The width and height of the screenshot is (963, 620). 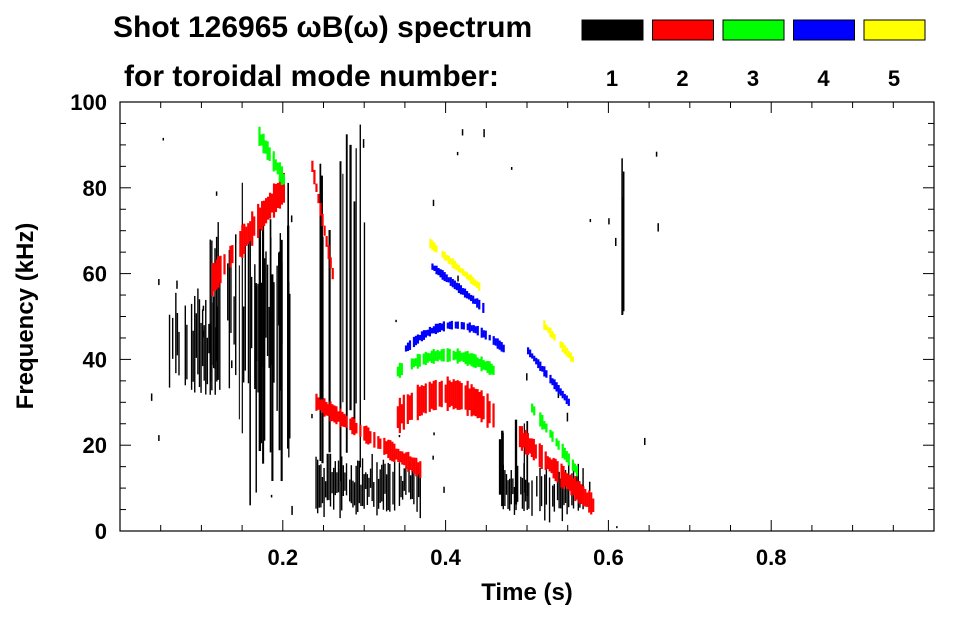 What do you see at coordinates (283, 557) in the screenshot?
I see `x-tick-label: 0.2` at bounding box center [283, 557].